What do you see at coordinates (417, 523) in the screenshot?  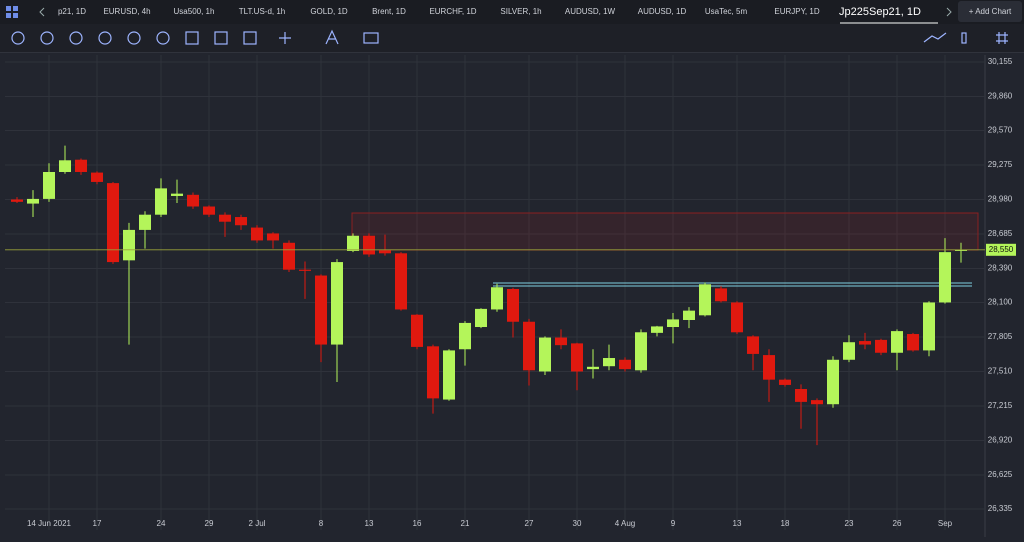 I see `x-tick-label: 16` at bounding box center [417, 523].